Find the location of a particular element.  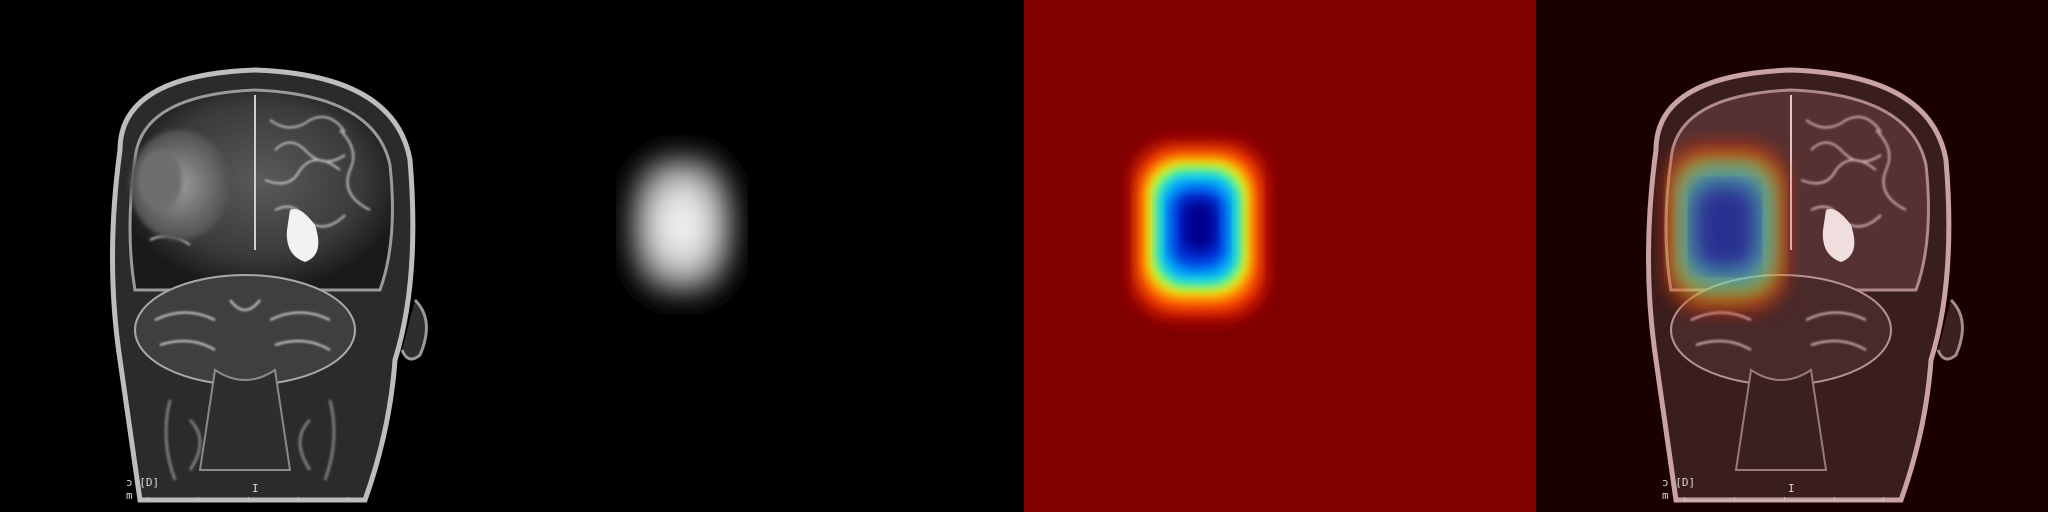

mri-orientation-marker: I is located at coordinates (255, 488).